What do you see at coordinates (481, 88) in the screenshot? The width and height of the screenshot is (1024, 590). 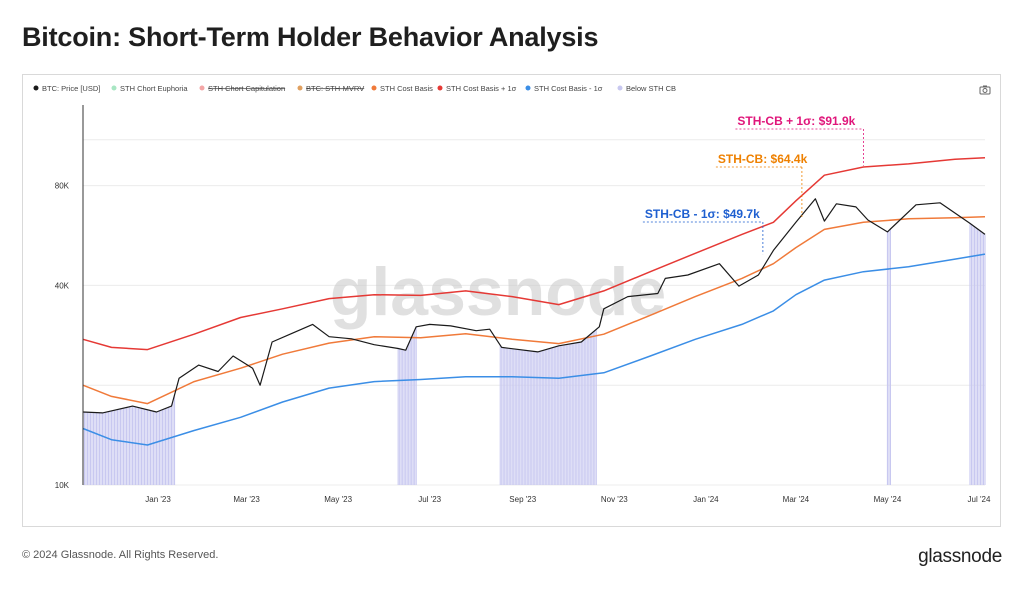 I see `legend-item-label: STH Cost Basis + 1σ` at bounding box center [481, 88].